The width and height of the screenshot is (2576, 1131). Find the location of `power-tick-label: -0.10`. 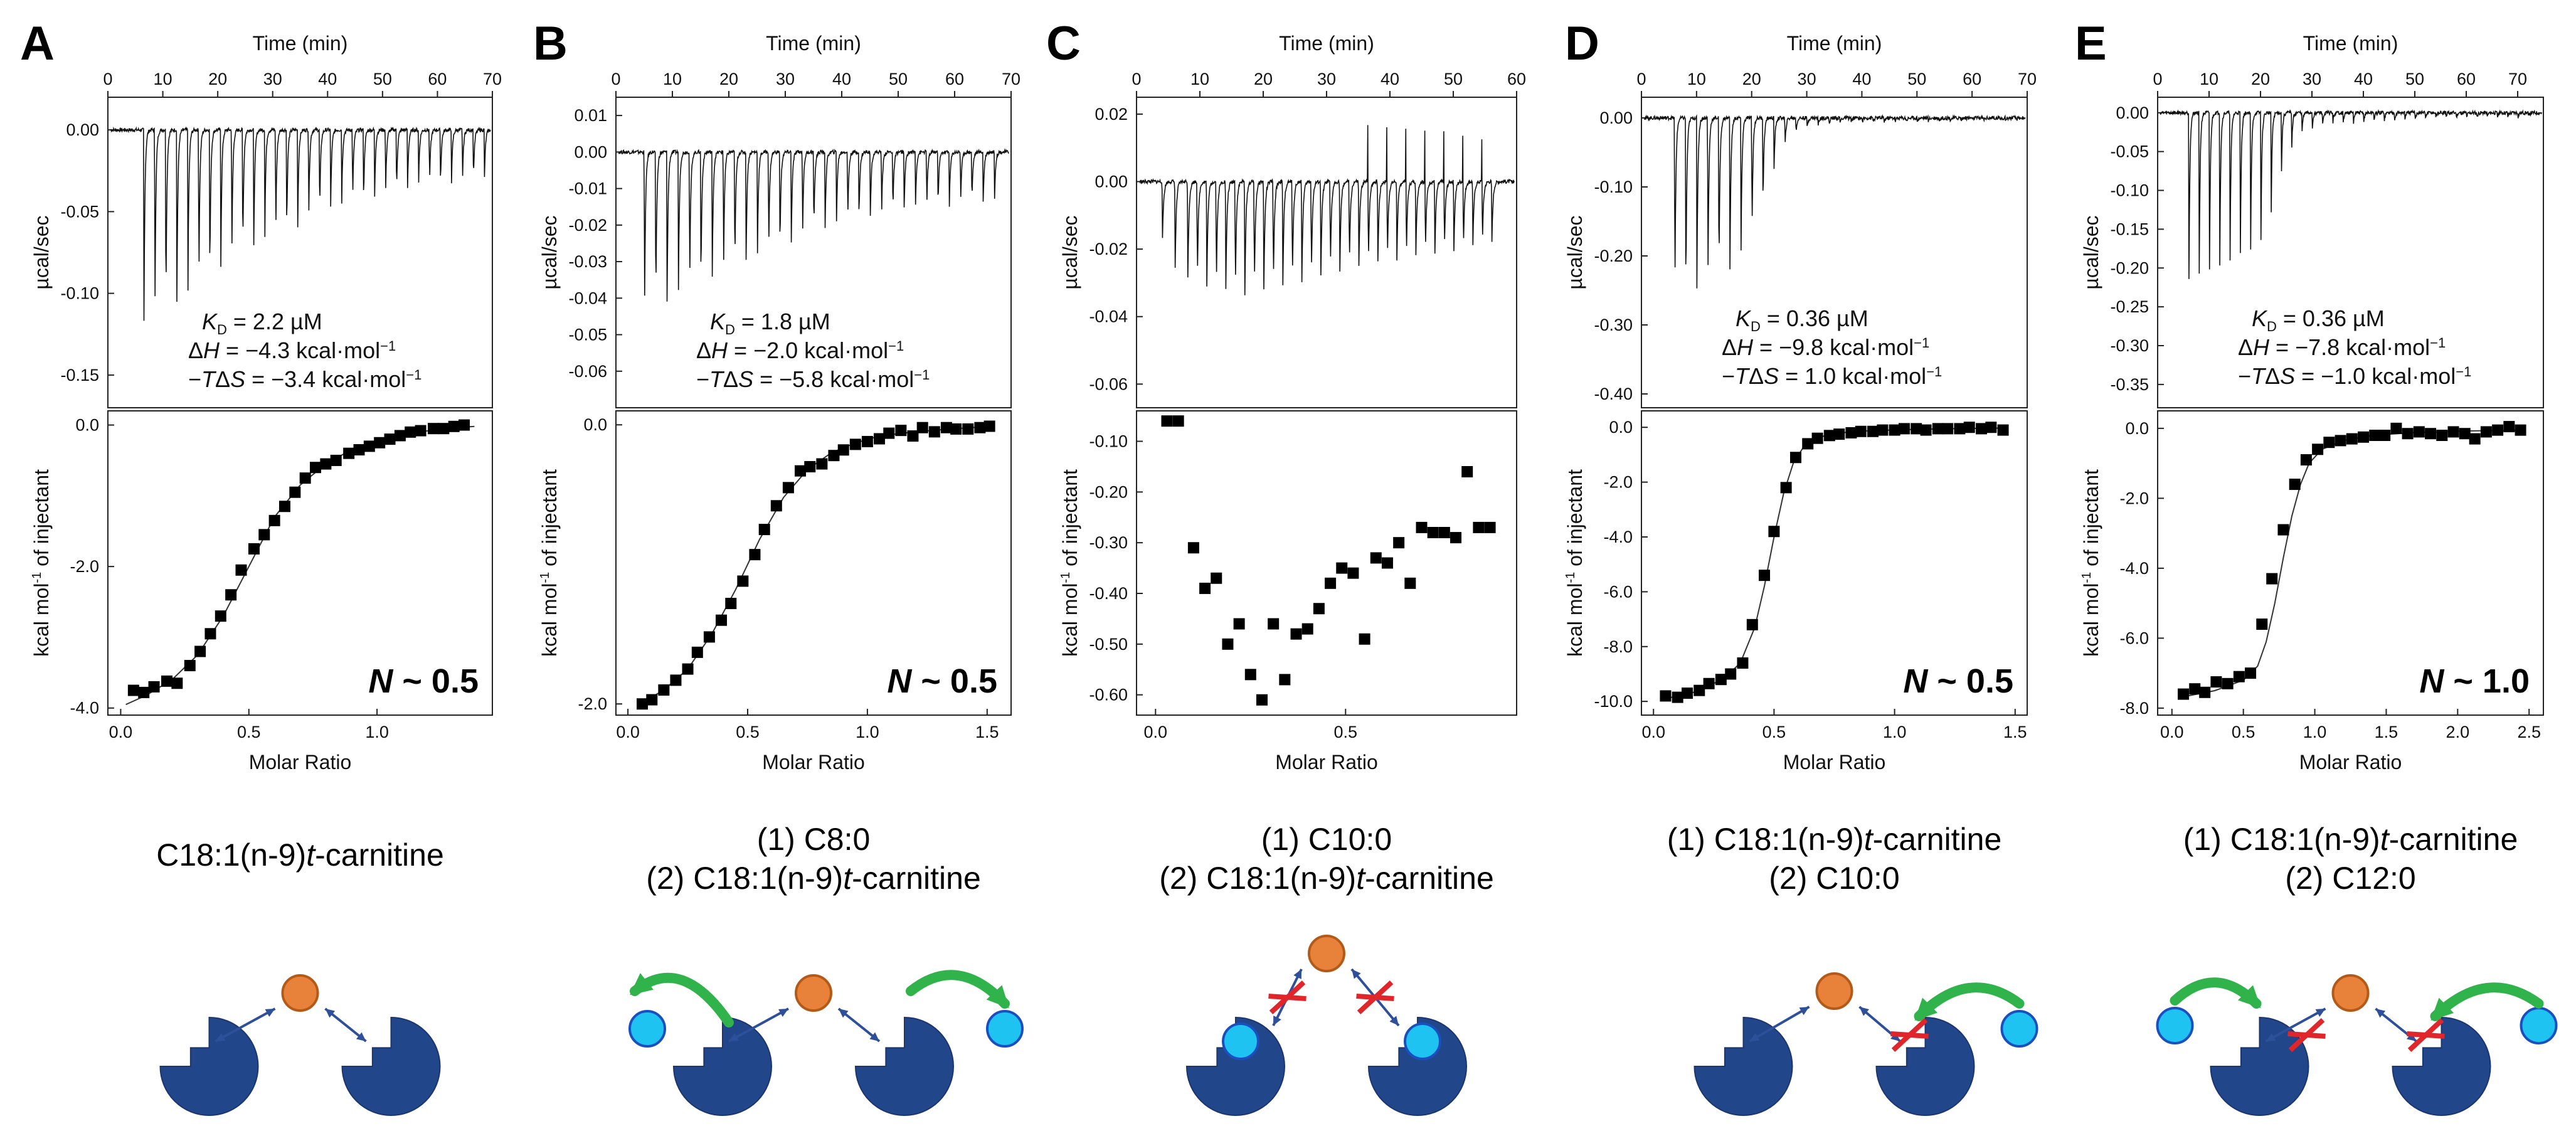

power-tick-label: -0.10 is located at coordinates (2129, 191).